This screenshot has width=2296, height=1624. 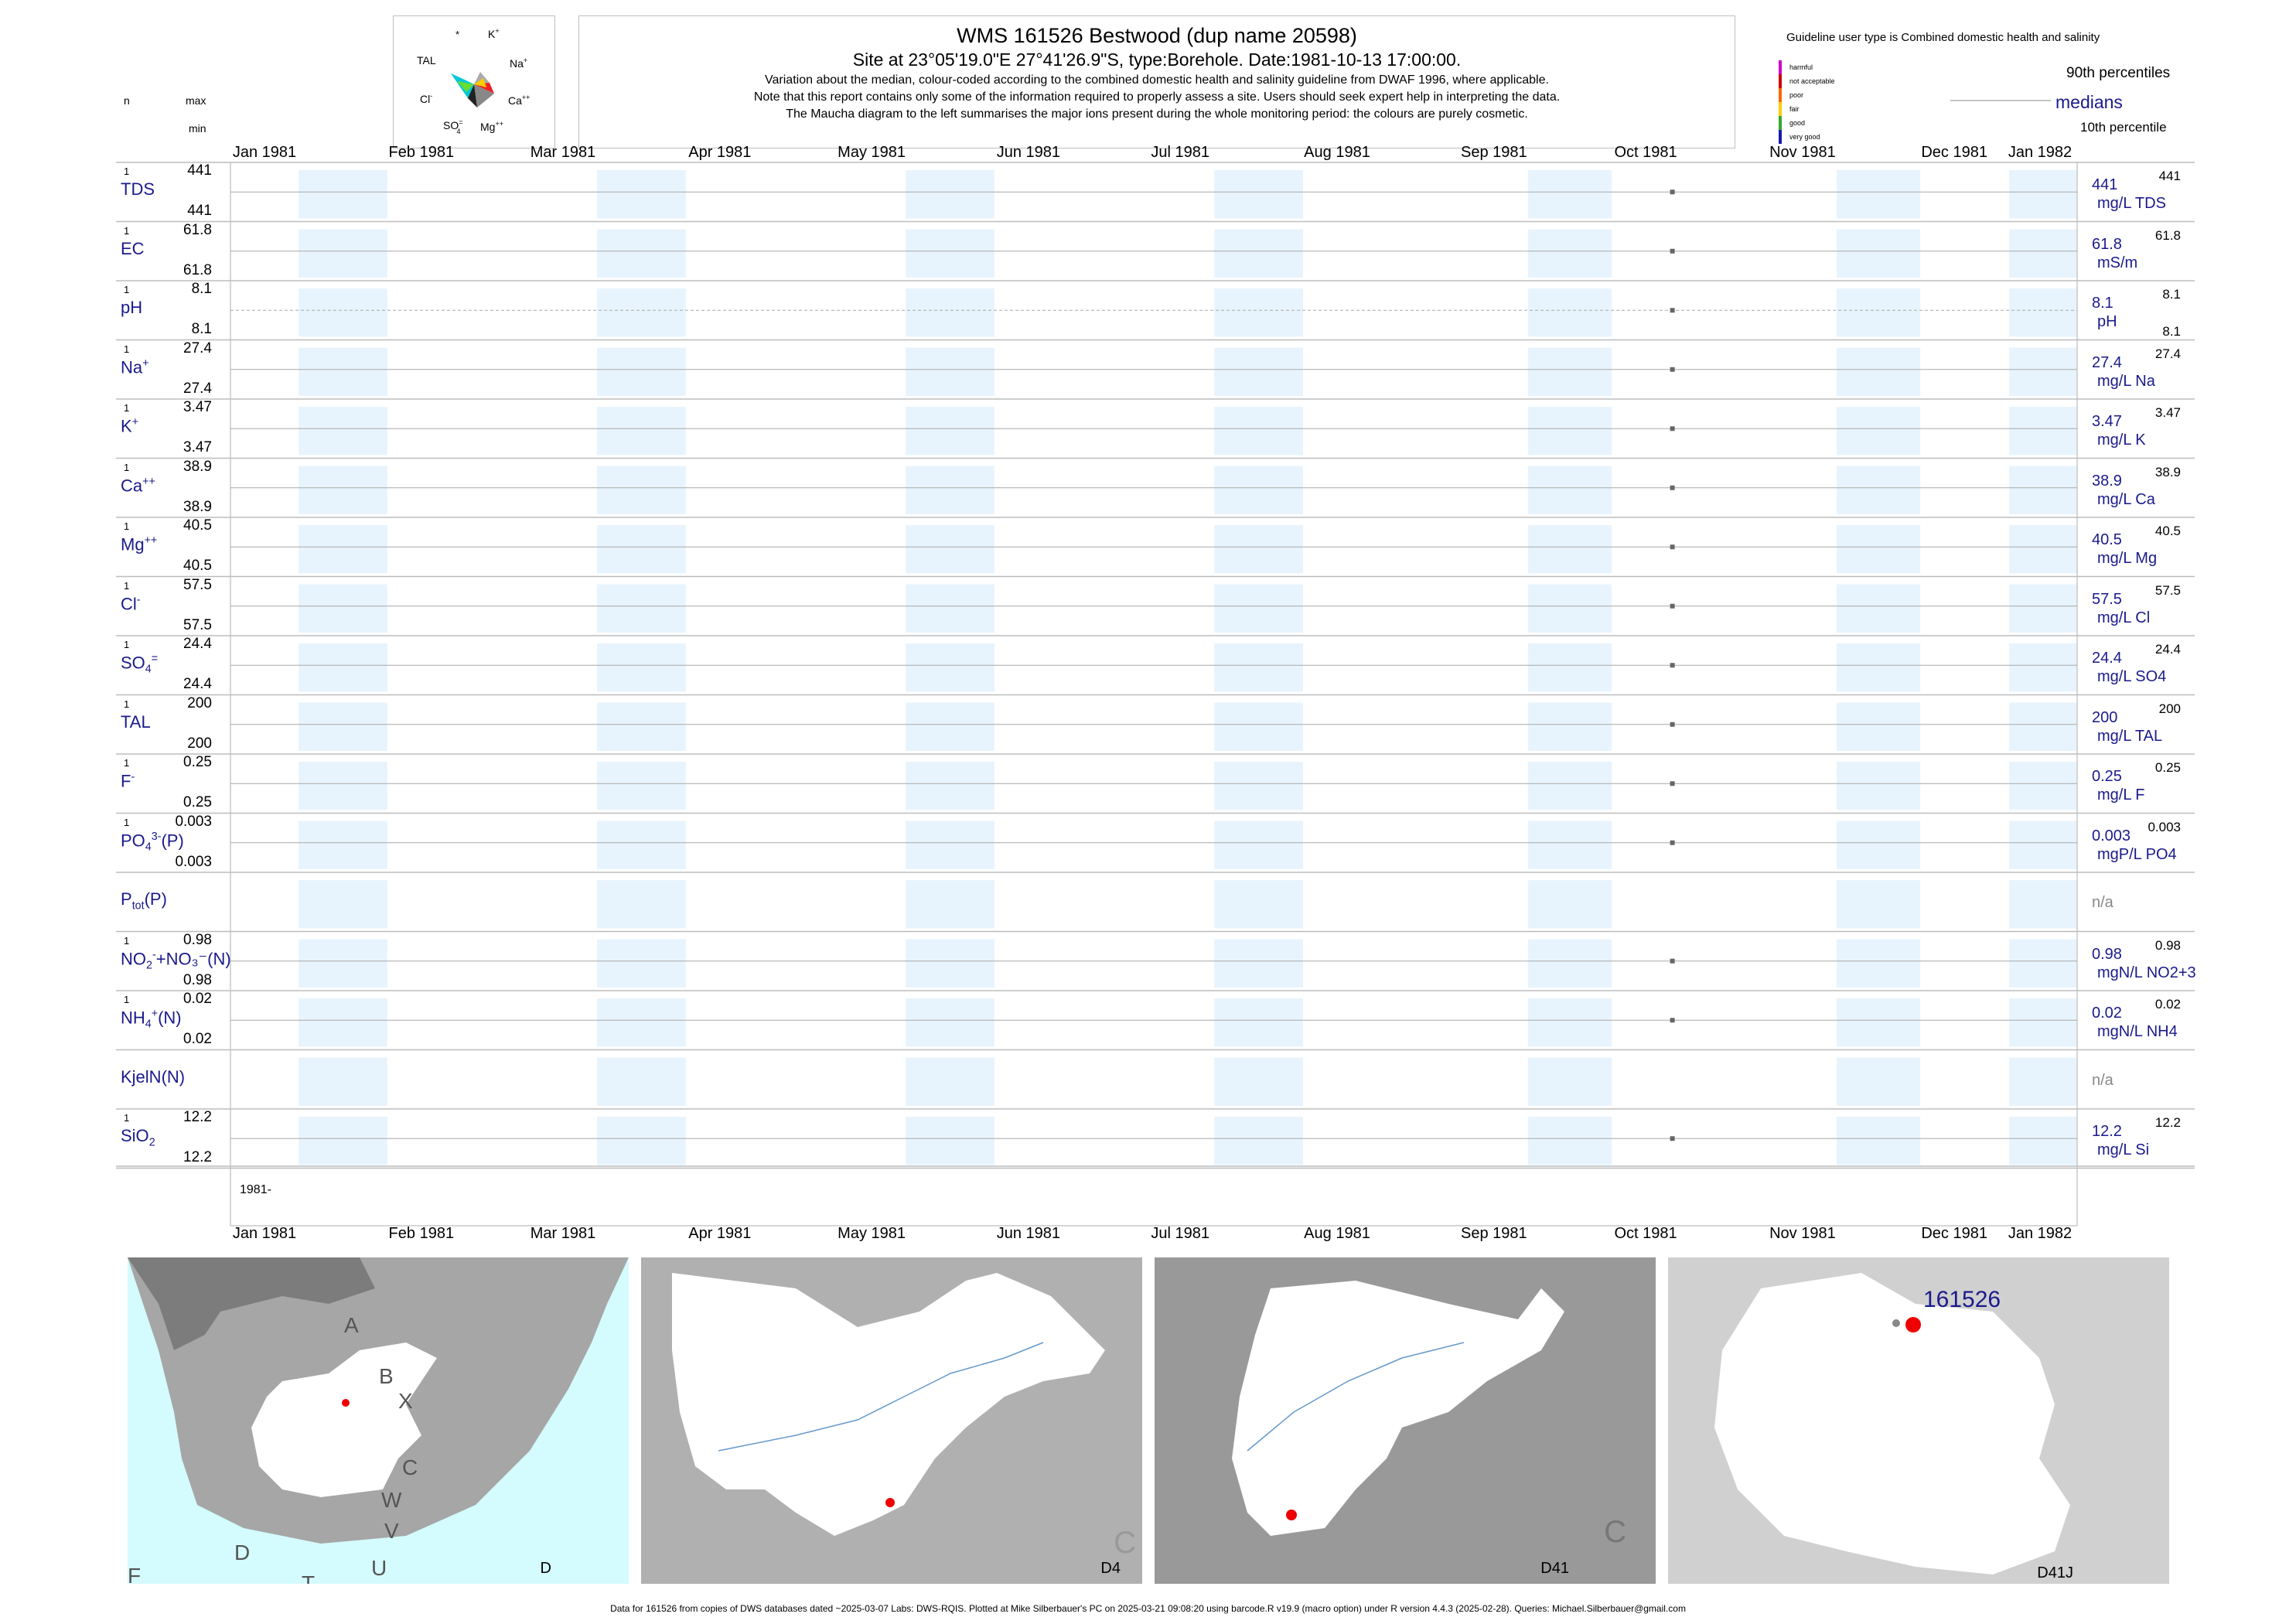 I want to click on maucha-label-ca: Ca++, so click(x=519, y=100).